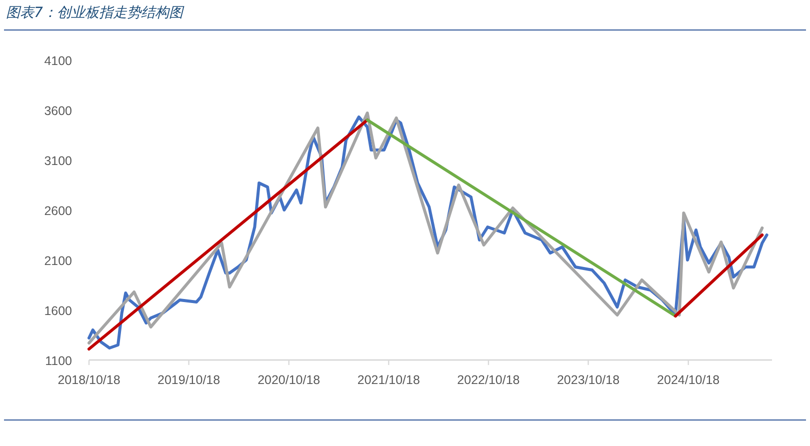 The width and height of the screenshot is (810, 446). What do you see at coordinates (89, 380) in the screenshot?
I see `x-tick-label: 2018/10/18` at bounding box center [89, 380].